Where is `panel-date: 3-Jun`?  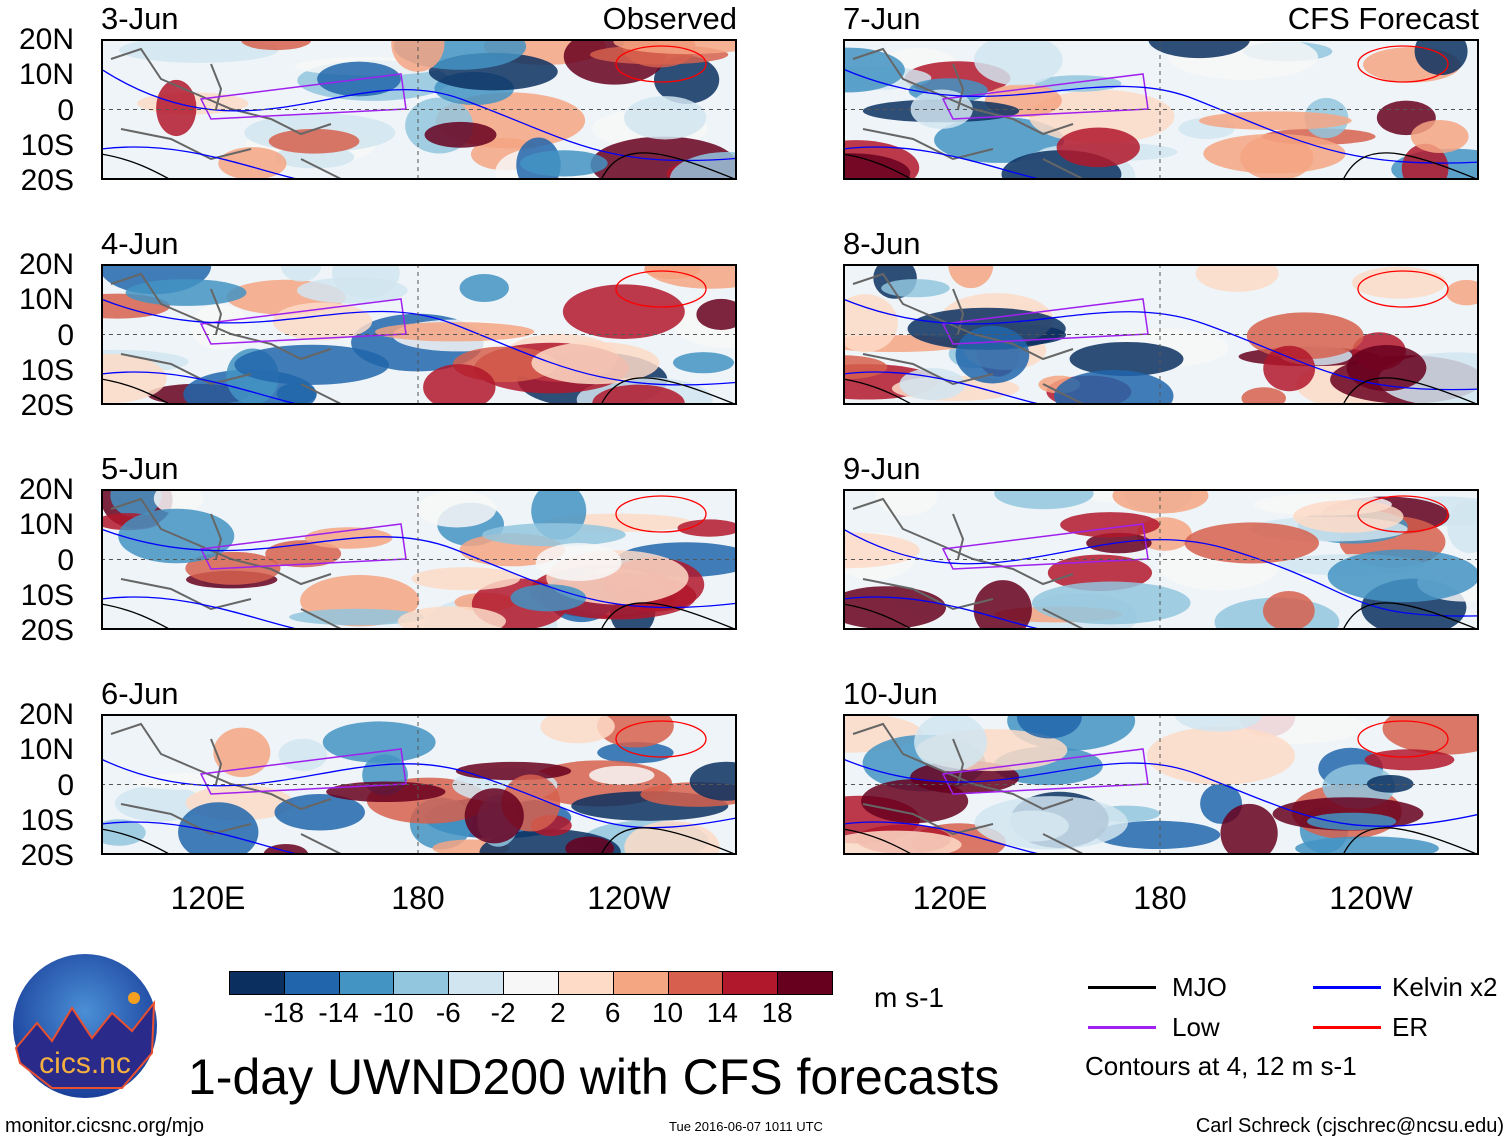
panel-date: 3-Jun is located at coordinates (140, 18).